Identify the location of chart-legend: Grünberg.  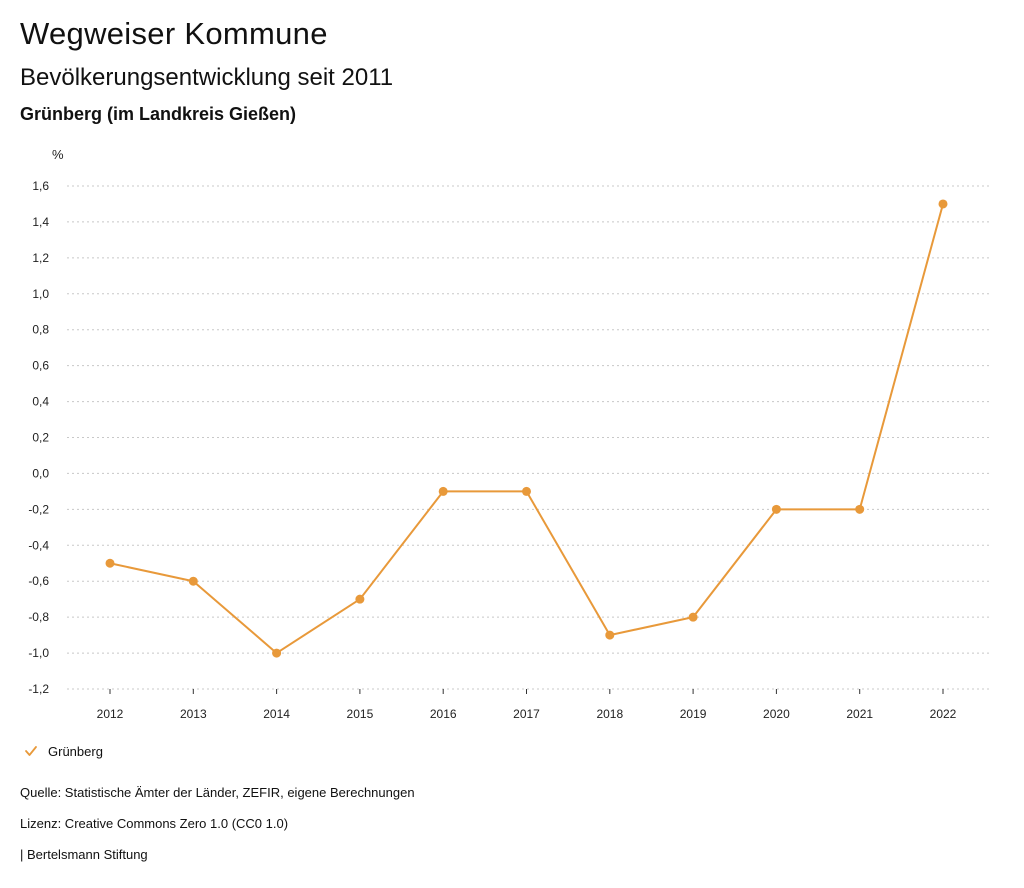
(63, 751).